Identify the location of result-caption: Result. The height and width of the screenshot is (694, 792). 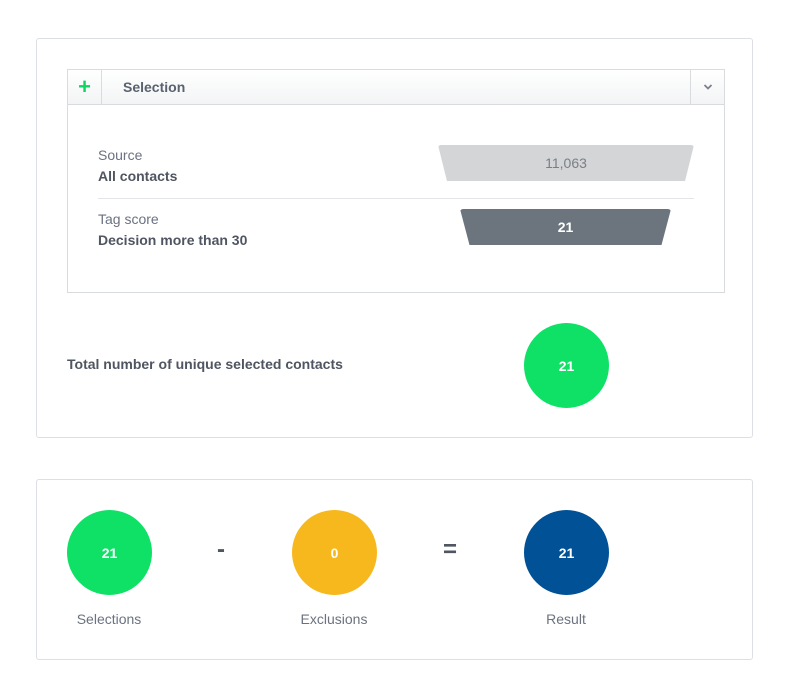
(566, 619).